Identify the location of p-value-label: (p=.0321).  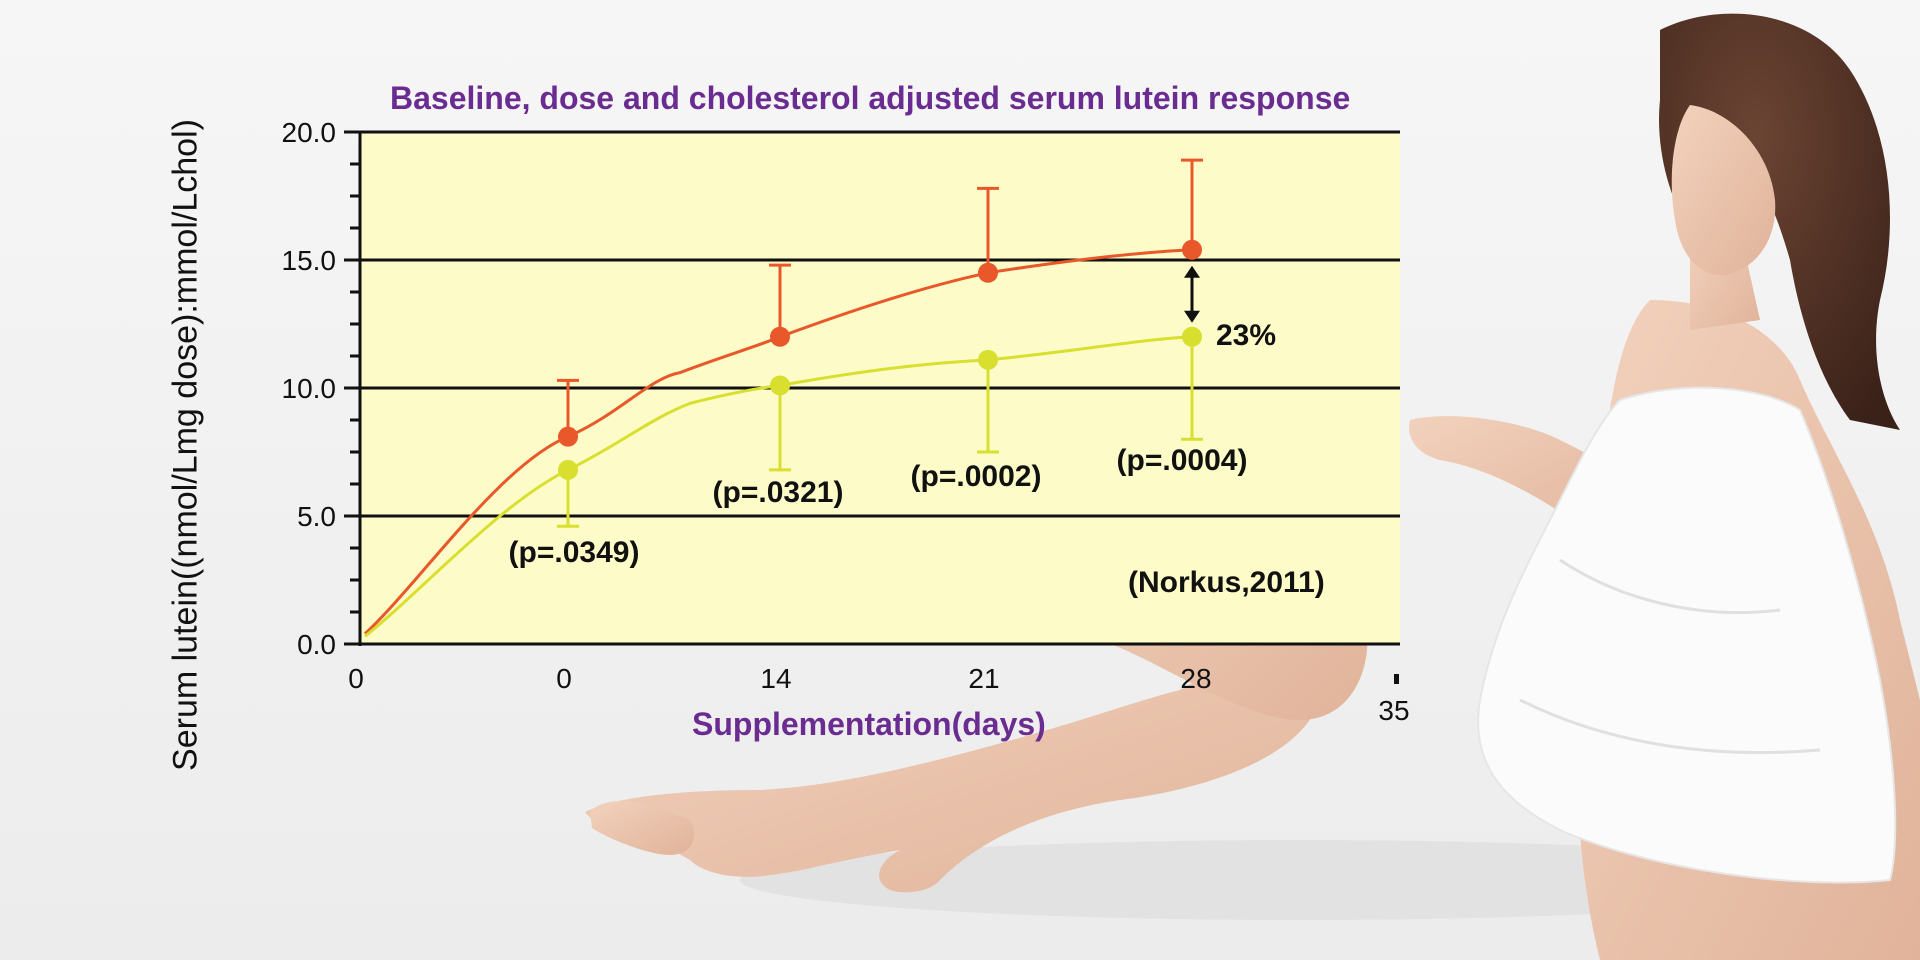
(778, 492).